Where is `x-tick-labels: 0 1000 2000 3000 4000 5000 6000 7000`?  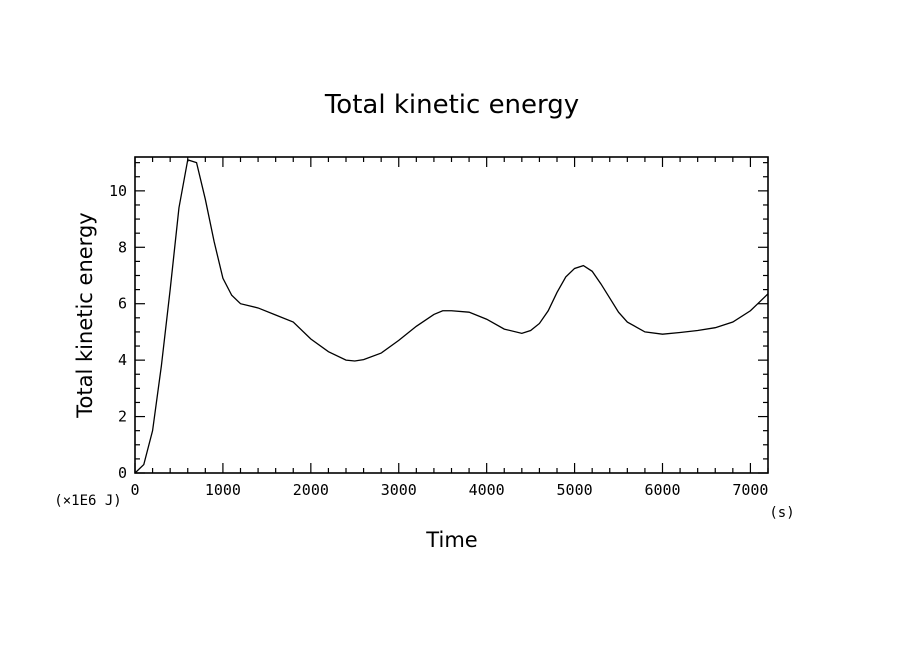 x-tick-labels: 0 1000 2000 3000 4000 5000 6000 7000 is located at coordinates (449, 490).